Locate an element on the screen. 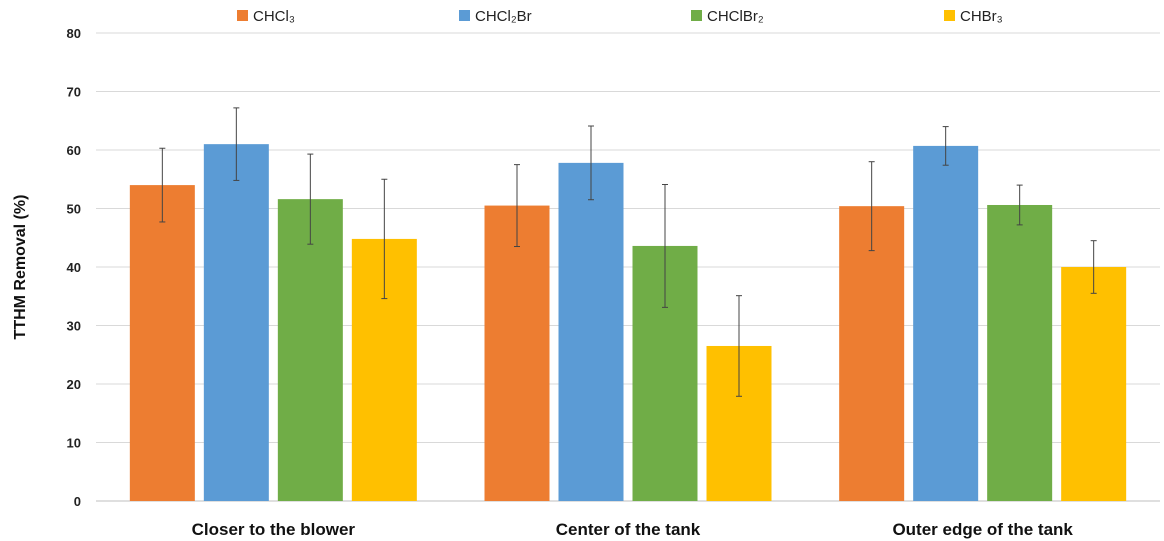 Image resolution: width=1164 pixels, height=541 pixels. y-axis-title: TTHM Removal (%) is located at coordinates (20, 267).